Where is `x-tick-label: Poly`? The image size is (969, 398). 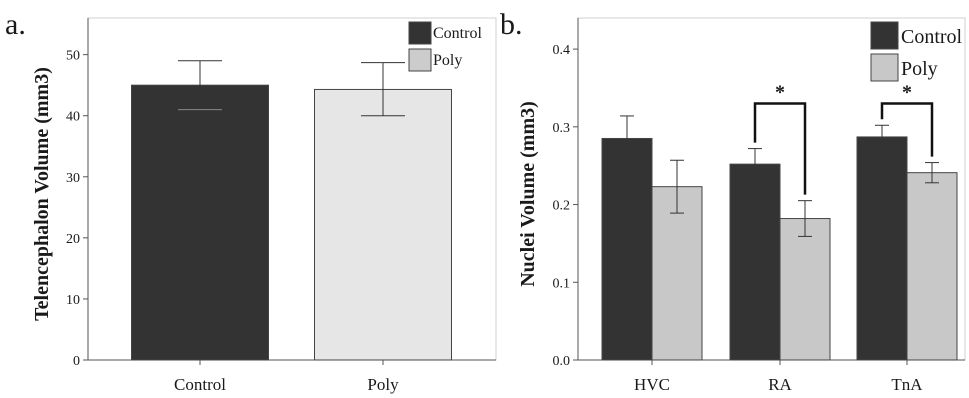
x-tick-label: Poly is located at coordinates (383, 384).